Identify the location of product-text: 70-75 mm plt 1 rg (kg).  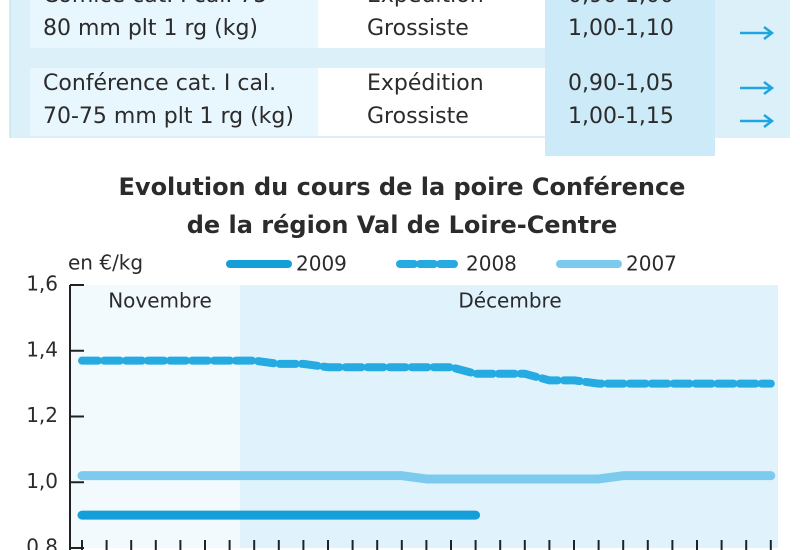
(168, 116).